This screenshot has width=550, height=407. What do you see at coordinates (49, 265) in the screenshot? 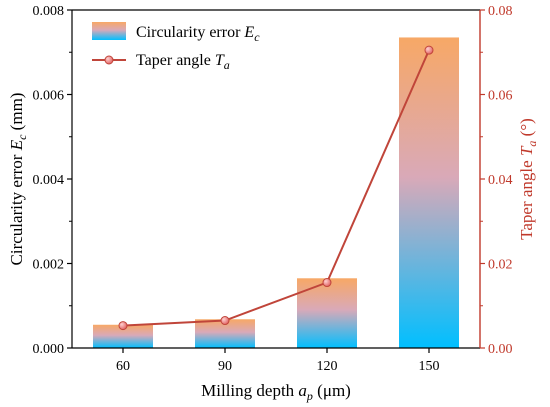
I see `left-tick-label: 0.002` at bounding box center [49, 265].